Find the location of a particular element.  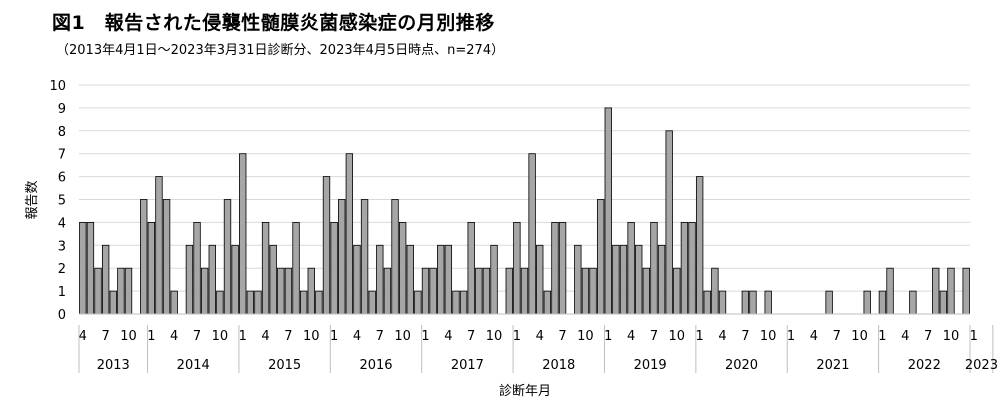

y-tick-label: 0 is located at coordinates (62, 315).